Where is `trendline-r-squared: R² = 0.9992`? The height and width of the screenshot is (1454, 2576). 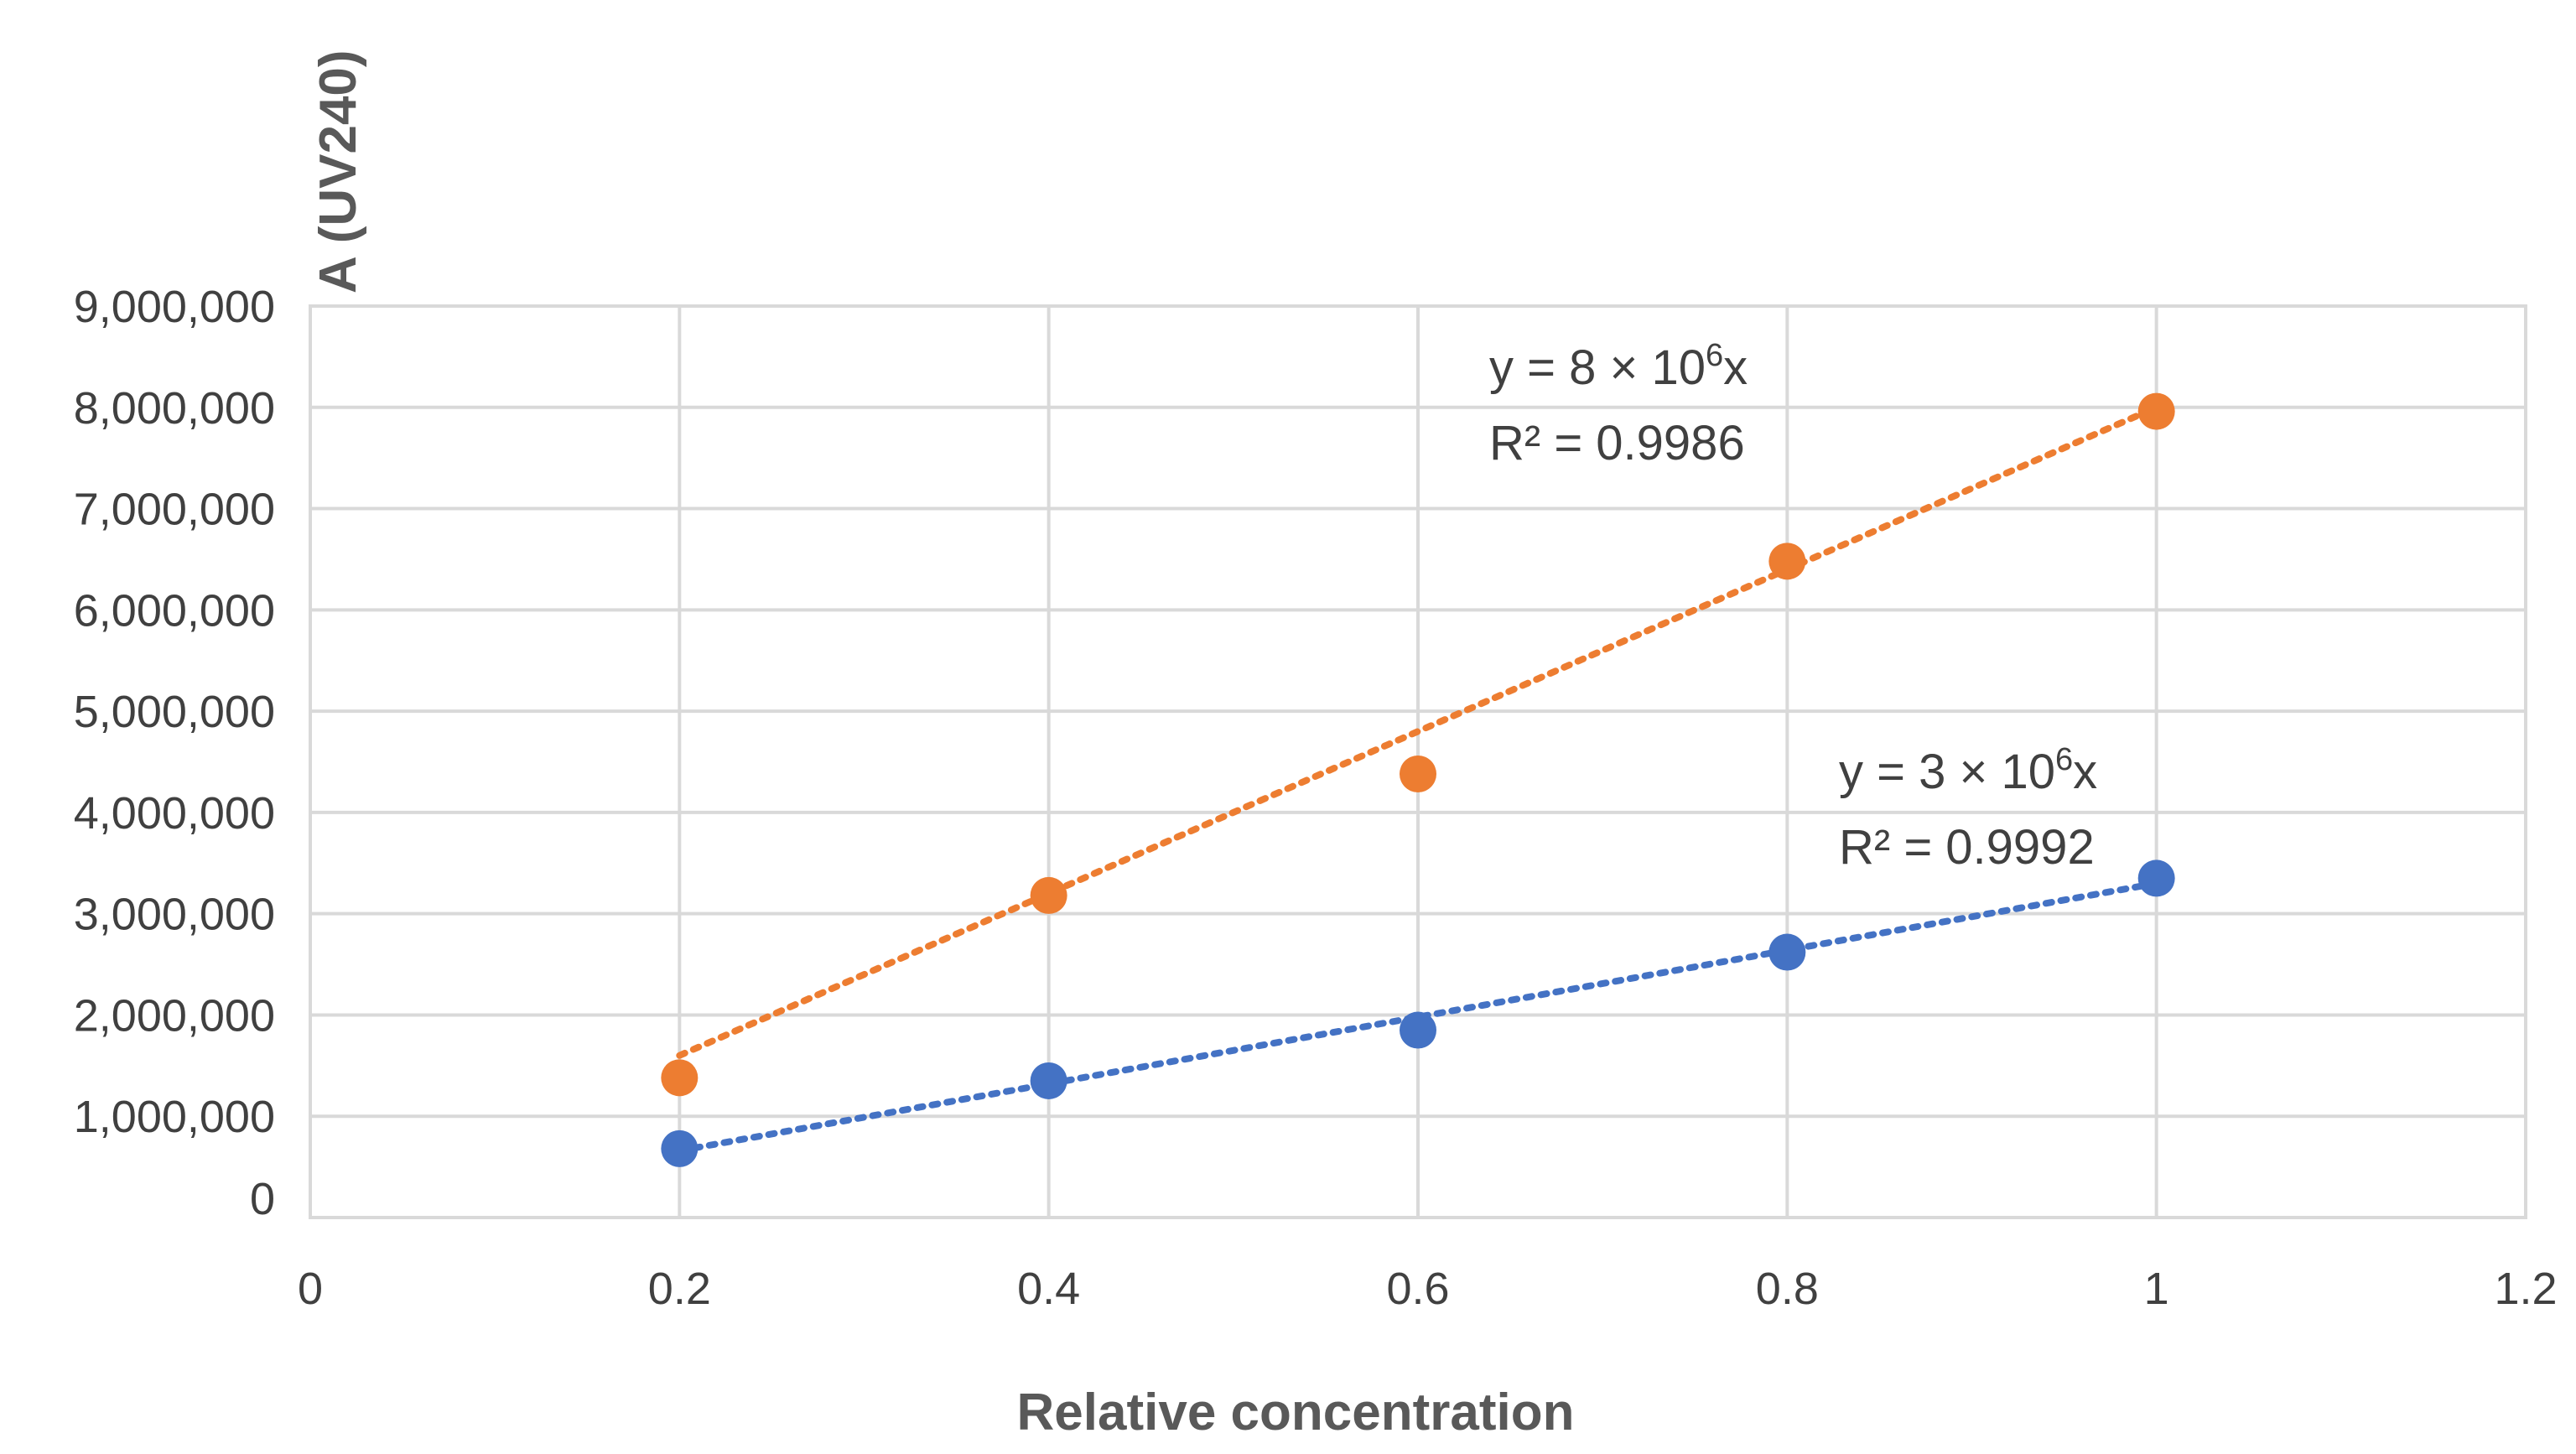
trendline-r-squared: R² = 0.9992 is located at coordinates (1967, 847).